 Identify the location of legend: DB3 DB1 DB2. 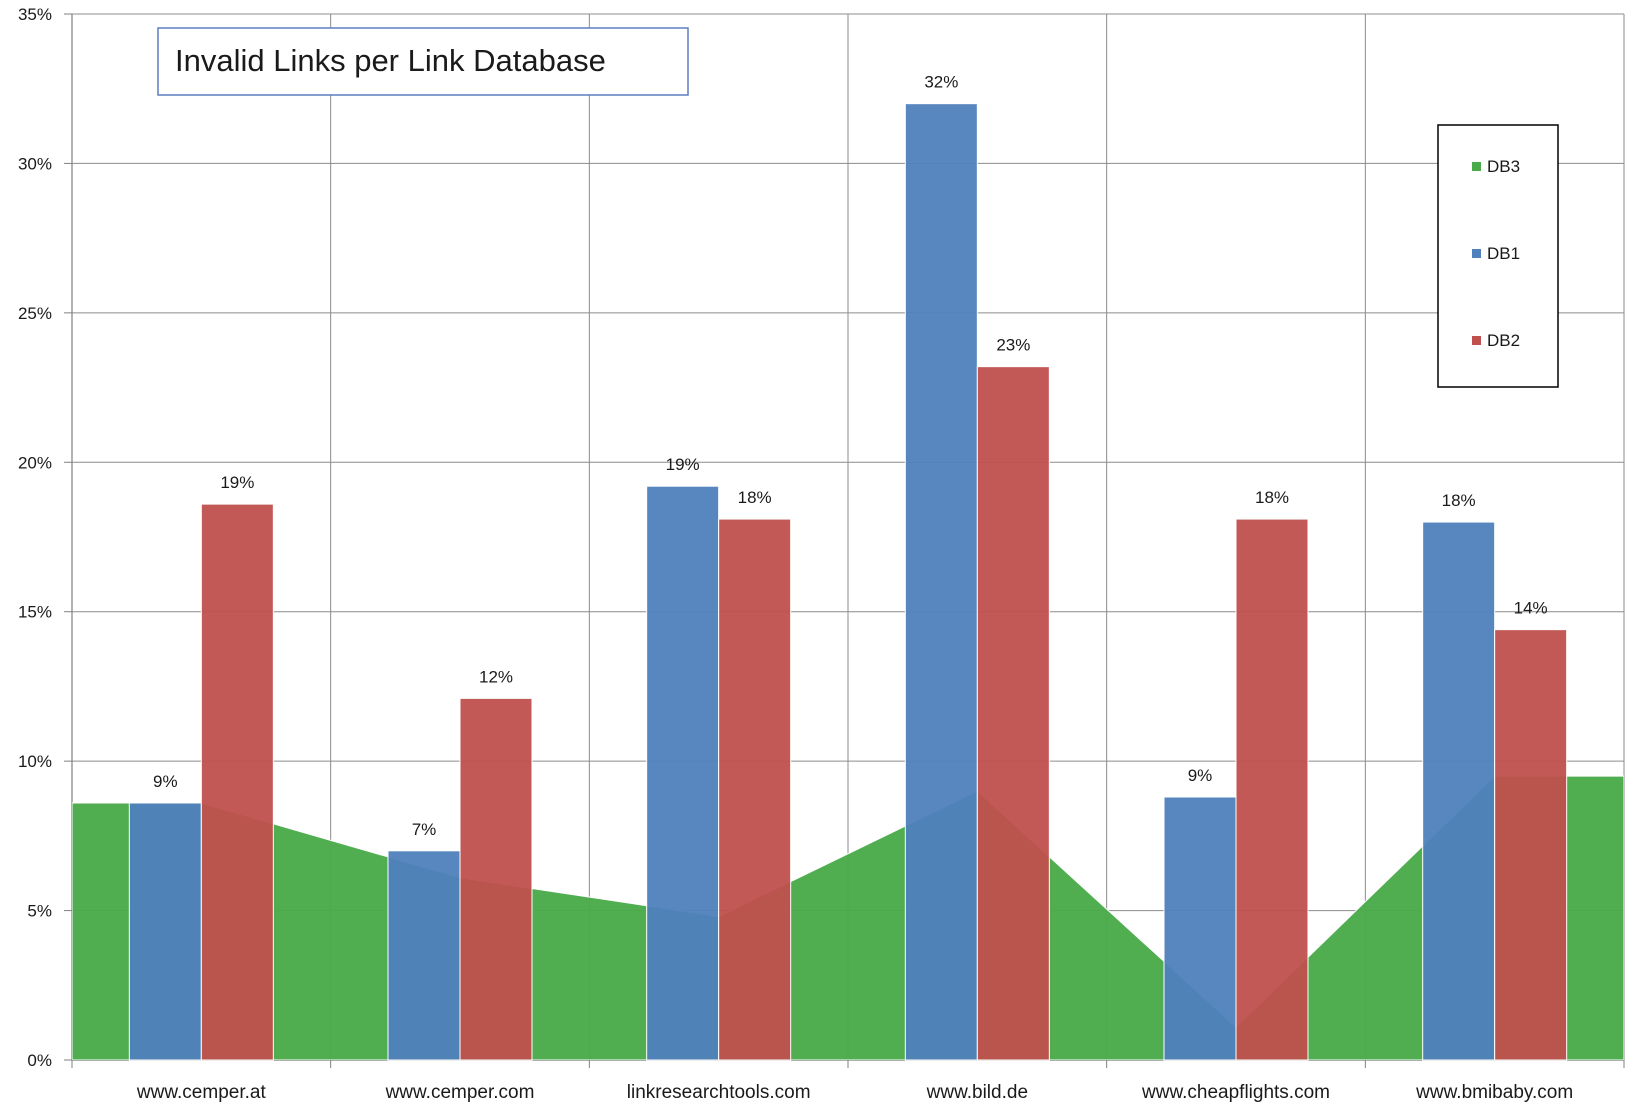
(1498, 256).